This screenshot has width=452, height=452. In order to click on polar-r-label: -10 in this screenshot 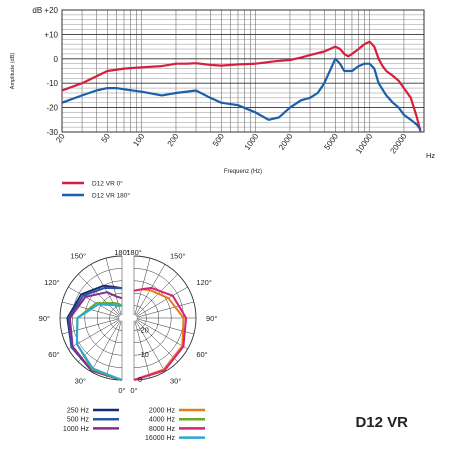, I will do `click(143, 354)`.